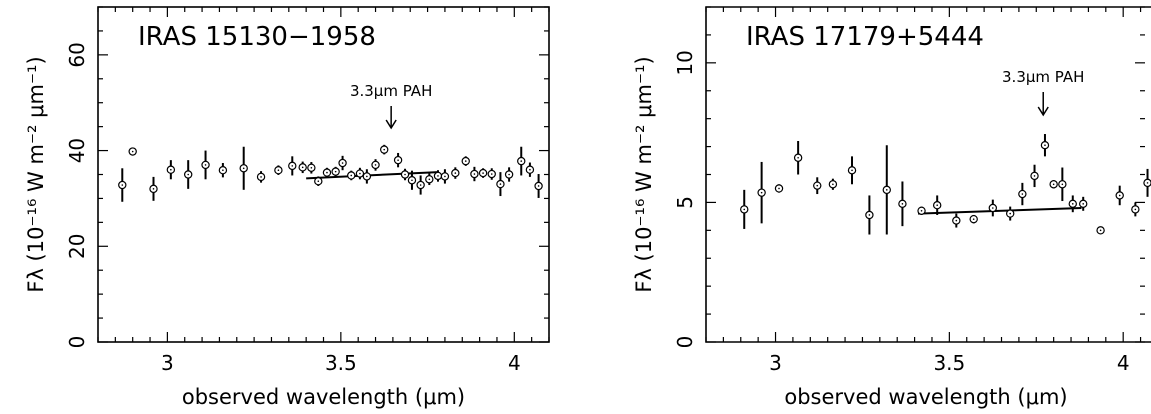 The width and height of the screenshot is (1151, 414). Describe the element at coordinates (257, 37) in the screenshot. I see `panel-title: IRAS 15130−1958` at that location.